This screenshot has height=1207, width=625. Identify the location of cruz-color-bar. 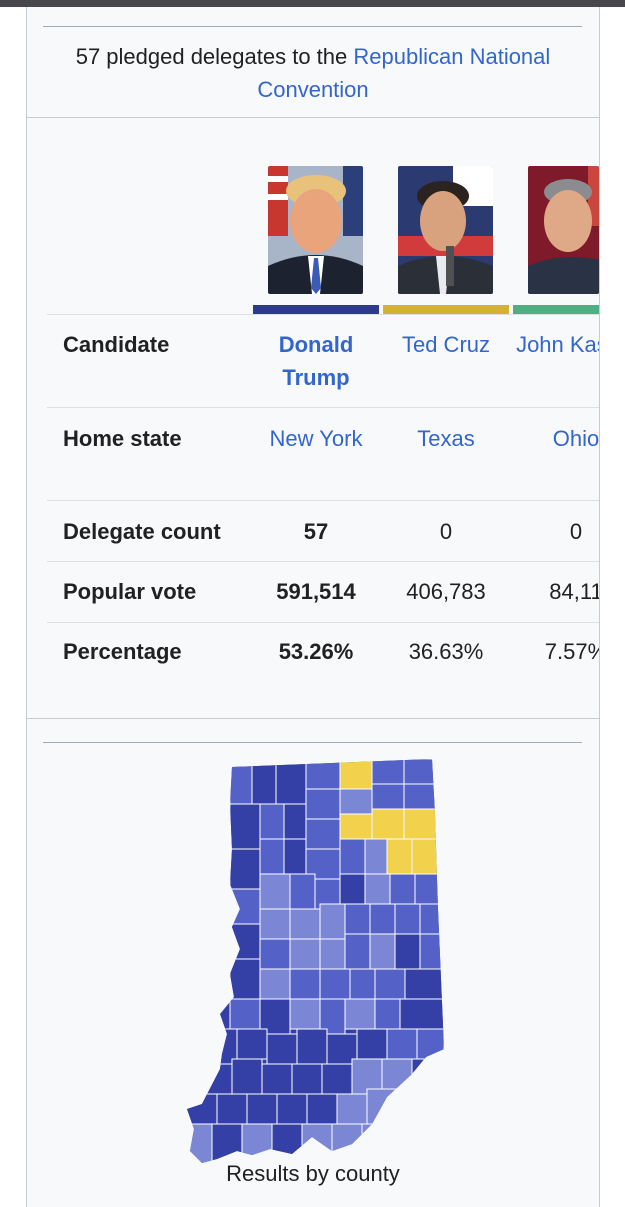
(446, 309).